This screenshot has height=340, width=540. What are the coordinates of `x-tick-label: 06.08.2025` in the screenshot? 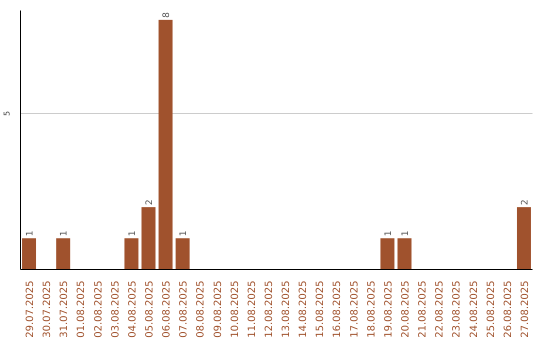 It's located at (167, 309).